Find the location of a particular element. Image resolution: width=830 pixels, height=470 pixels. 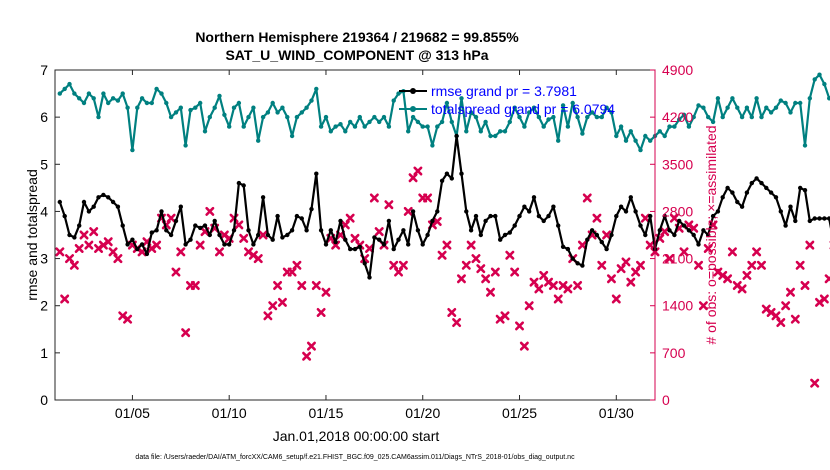

x-tick-label: 01/05 is located at coordinates (132, 413).